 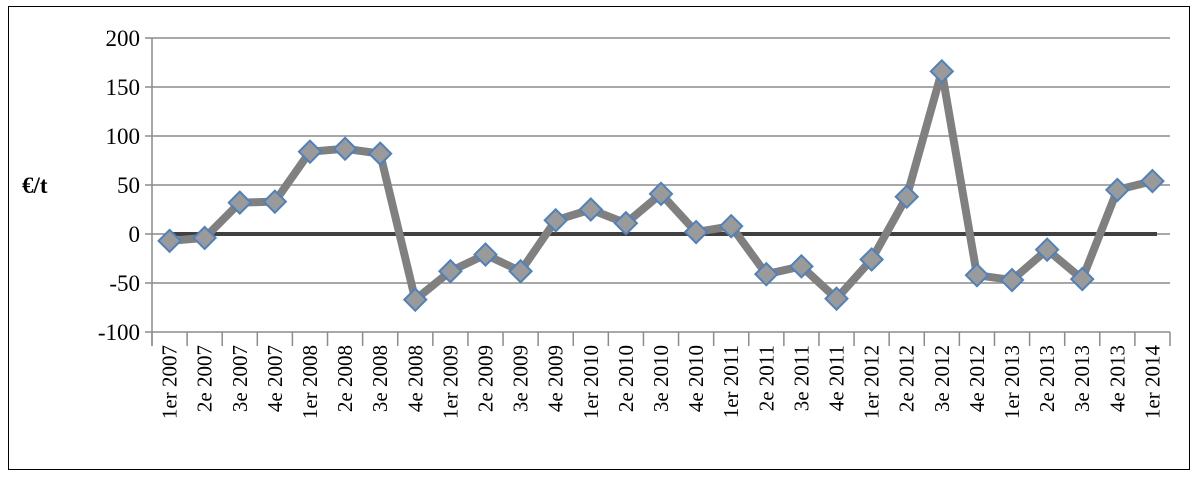 What do you see at coordinates (205, 378) in the screenshot?
I see `x-tick-label: 2e 2007` at bounding box center [205, 378].